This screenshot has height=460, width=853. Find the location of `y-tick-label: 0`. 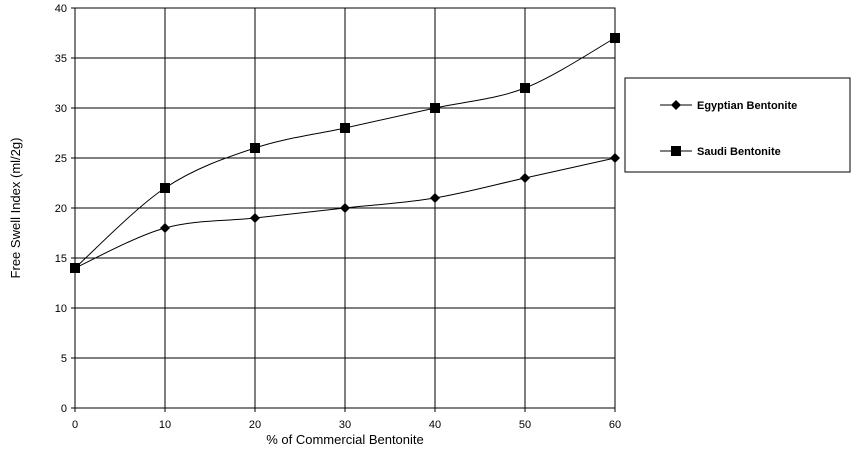

y-tick-label: 0 is located at coordinates (64, 409).